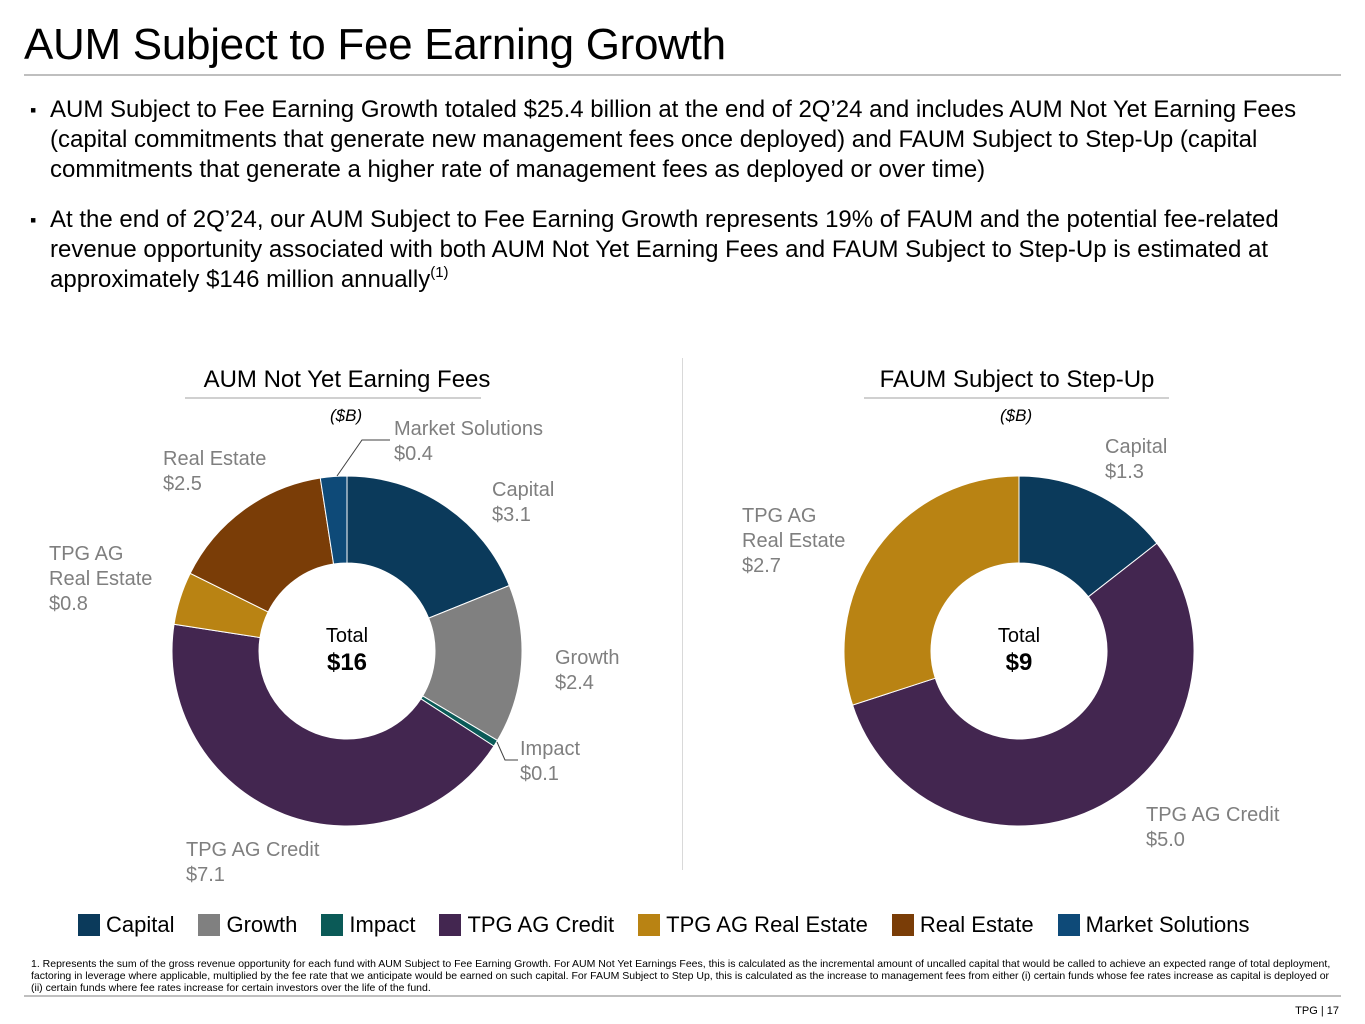  Describe the element at coordinates (375, 44) in the screenshot. I see `page-title: AUM Subject to Fee Earning Growth` at that location.